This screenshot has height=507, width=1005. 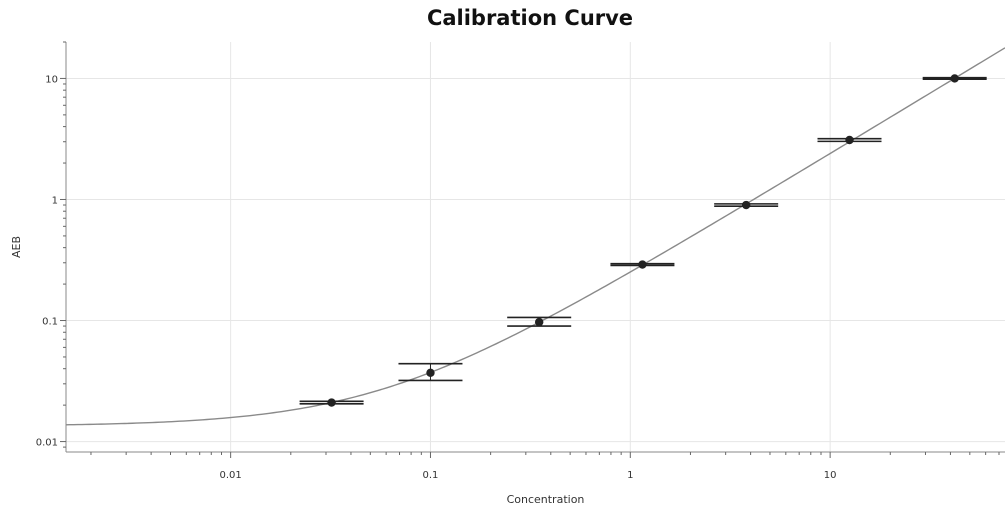 I want to click on x-axis-label: Concentration, so click(x=546, y=499).